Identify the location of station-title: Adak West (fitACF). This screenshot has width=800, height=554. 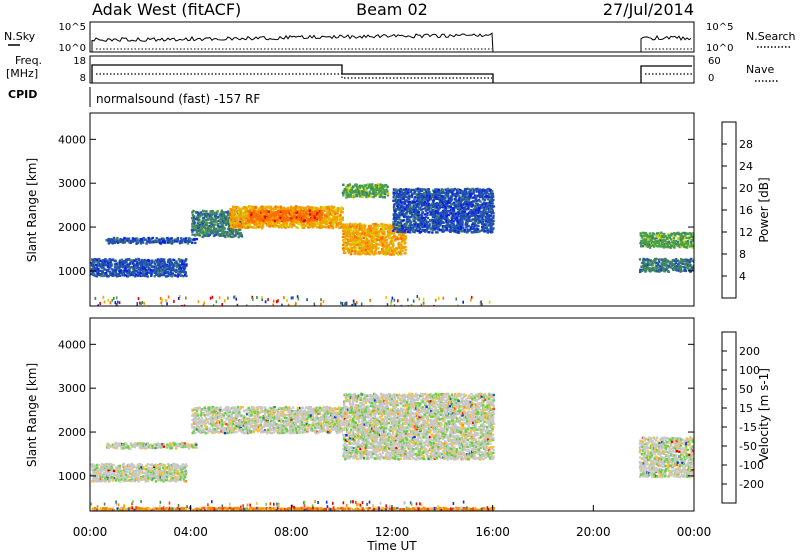
(166, 9).